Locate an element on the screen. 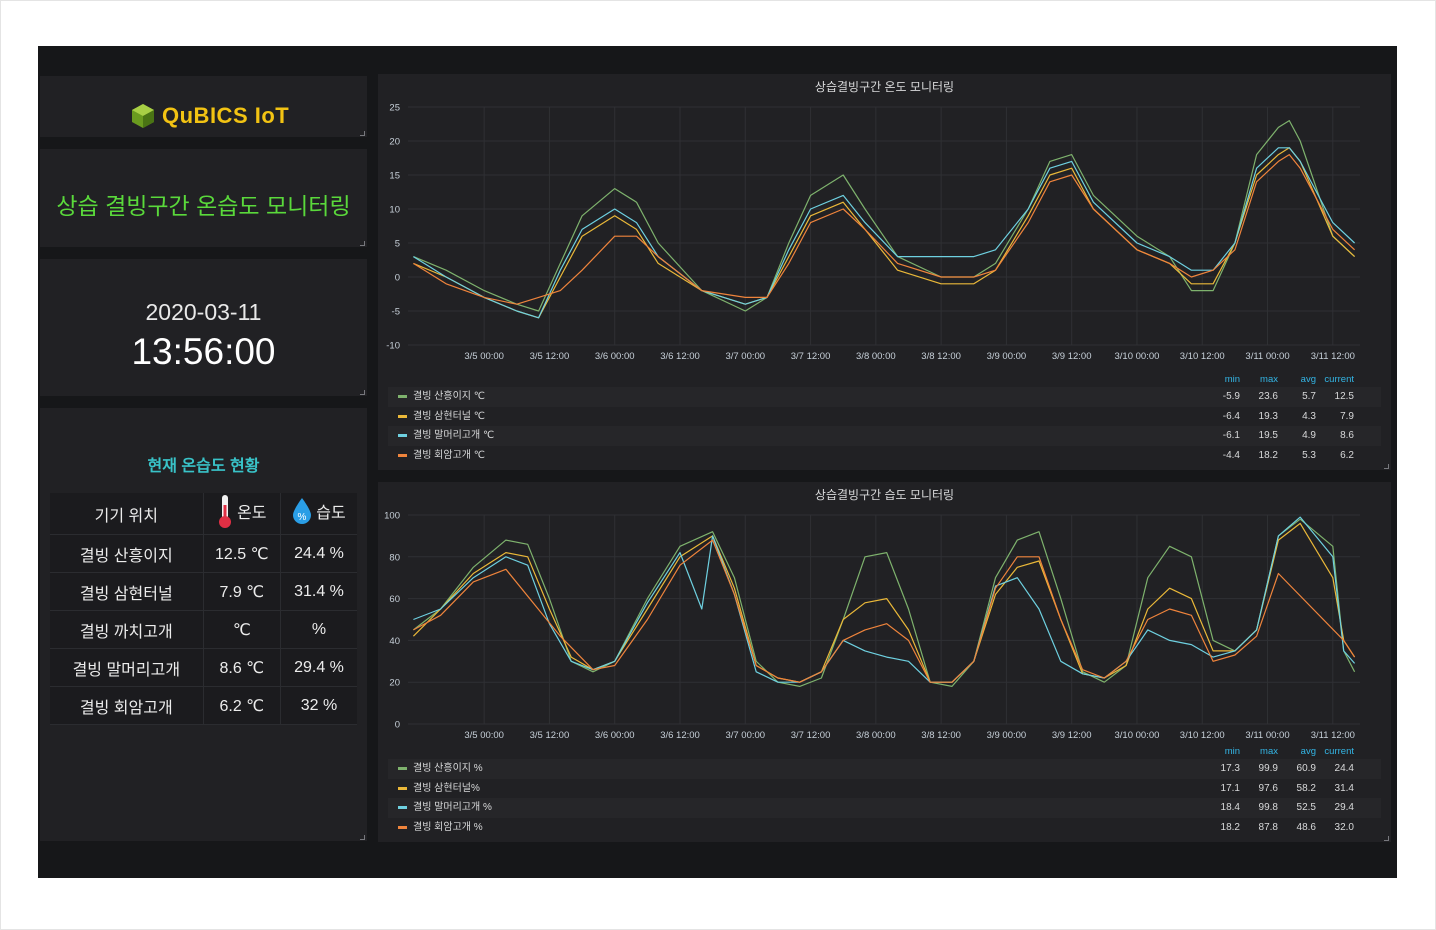 The height and width of the screenshot is (930, 1436). location-cell: 결빙 산흥이지 is located at coordinates (127, 553).